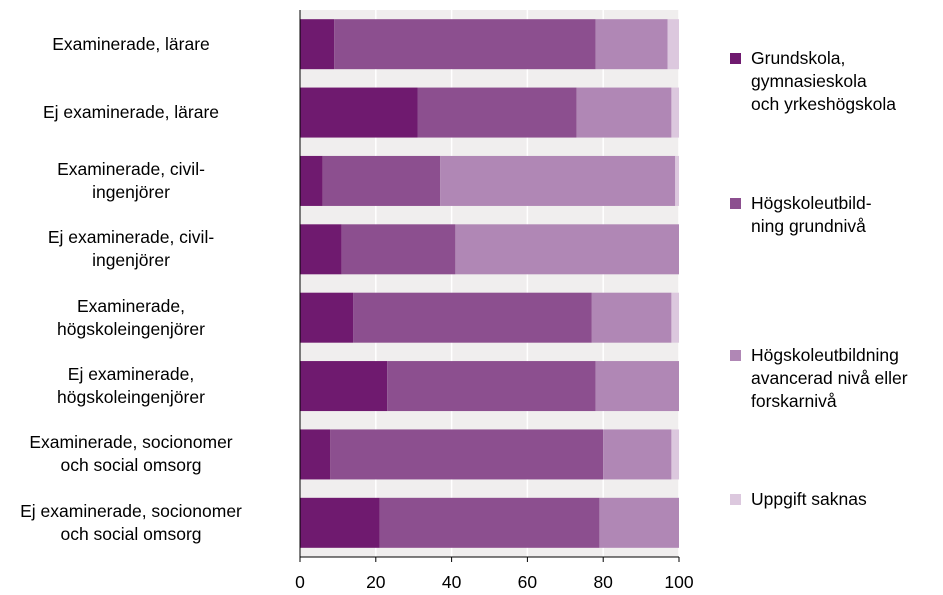 The height and width of the screenshot is (595, 943). Describe the element at coordinates (300, 582) in the screenshot. I see `x-tick-label: 0` at that location.